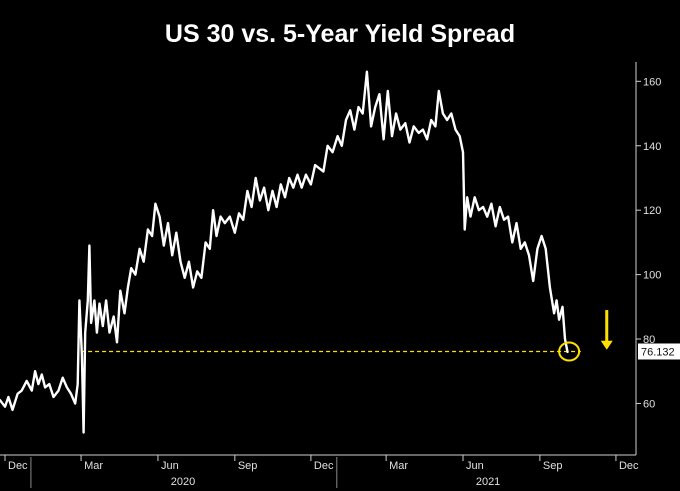 The width and height of the screenshot is (680, 491). Describe the element at coordinates (649, 404) in the screenshot. I see `y-tick-label: 60` at that location.